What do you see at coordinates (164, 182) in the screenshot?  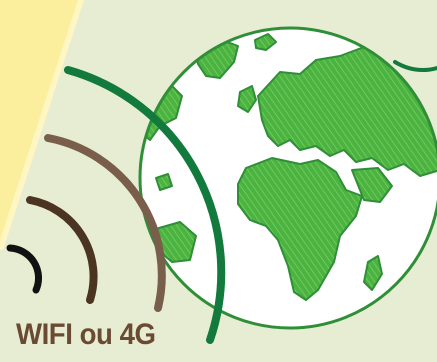 I see `landmass-islands` at bounding box center [164, 182].